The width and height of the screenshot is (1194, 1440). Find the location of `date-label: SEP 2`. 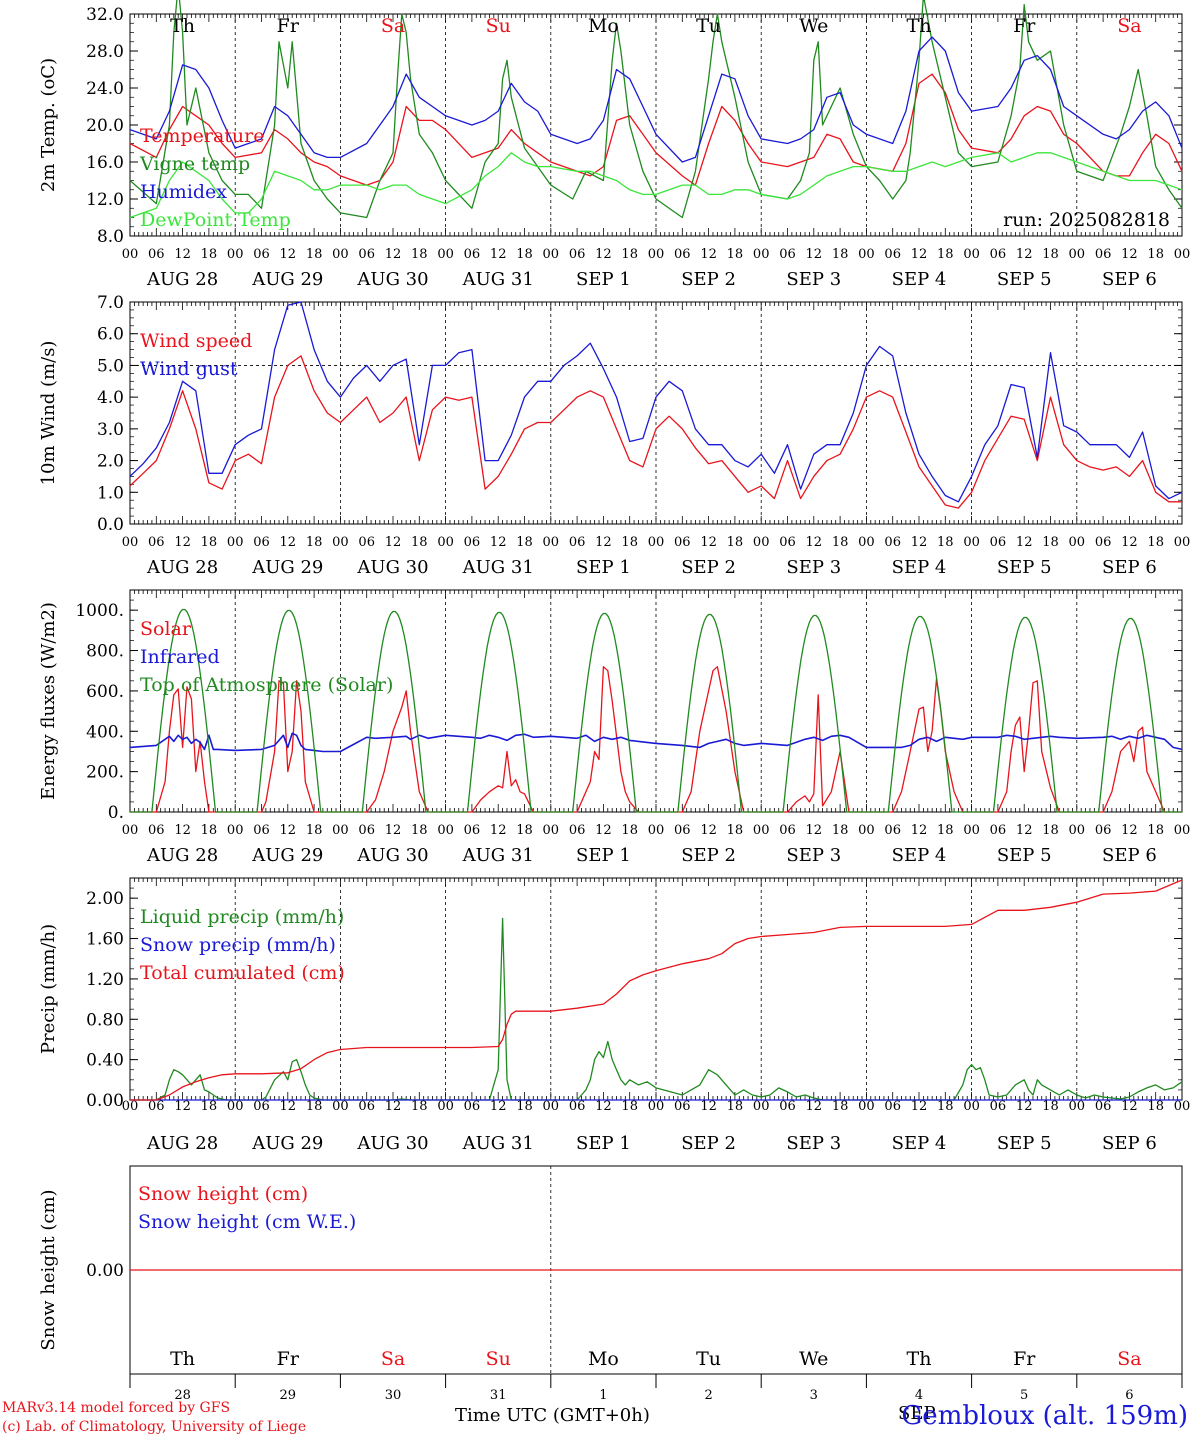

date-label: SEP 2 is located at coordinates (708, 279).